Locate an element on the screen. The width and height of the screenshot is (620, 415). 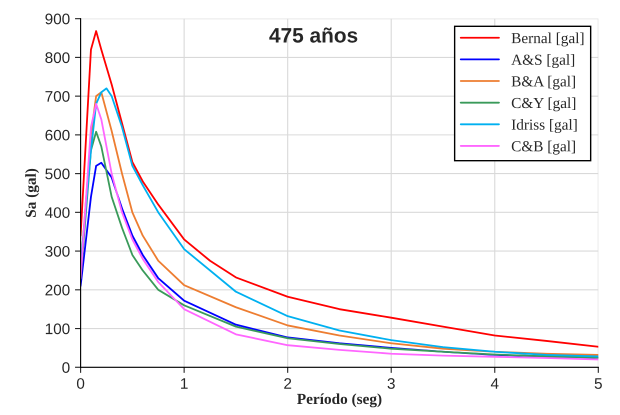
legend-label: C&B [gal] is located at coordinates (543, 147).